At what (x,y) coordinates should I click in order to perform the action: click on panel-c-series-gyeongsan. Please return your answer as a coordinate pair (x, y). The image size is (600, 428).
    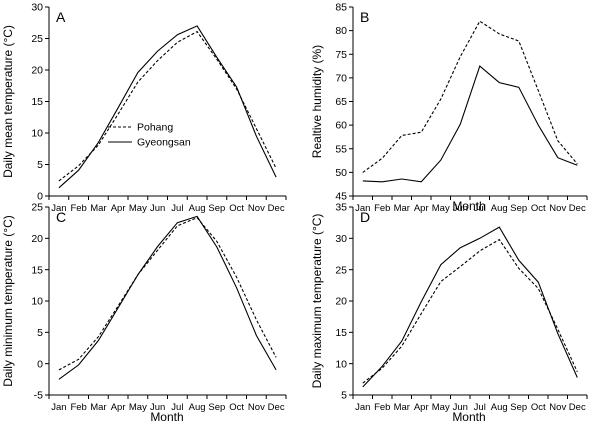
    Looking at the image, I should click on (167, 297).